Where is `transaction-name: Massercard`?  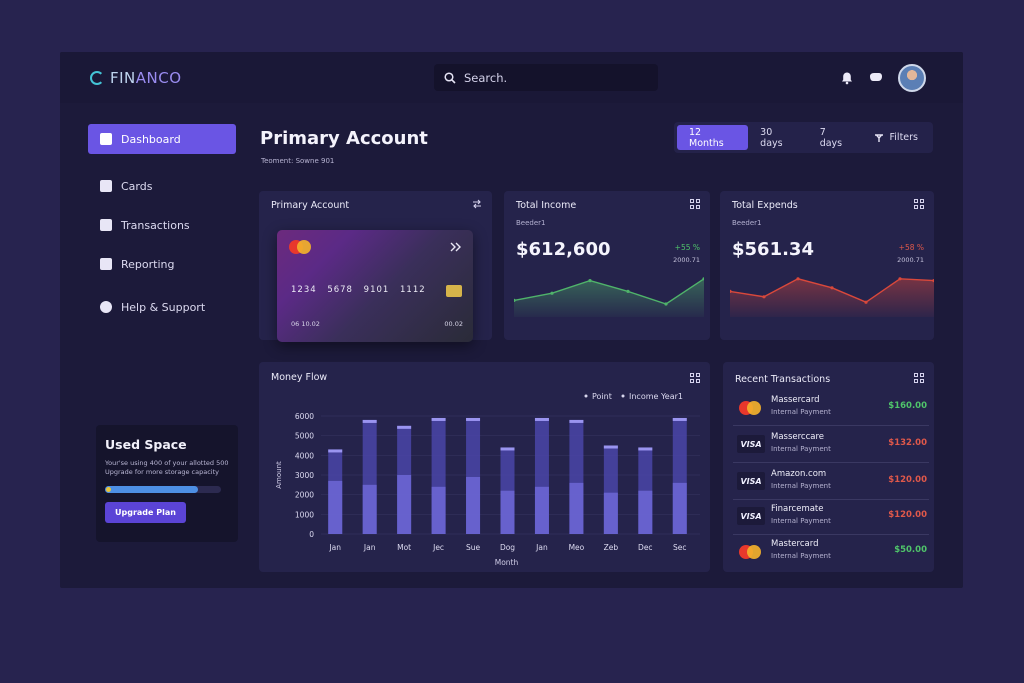
transaction-name: Massercard is located at coordinates (795, 400).